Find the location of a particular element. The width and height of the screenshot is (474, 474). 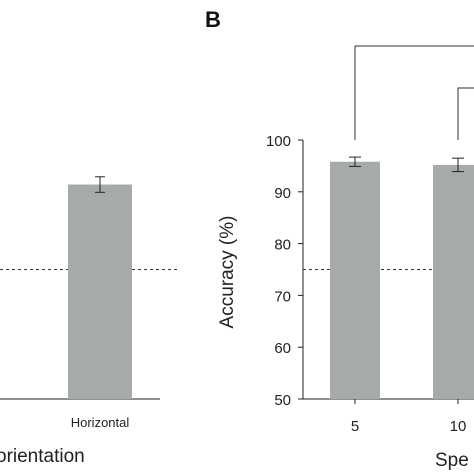

panel-b-y-tick-label: 60 is located at coordinates (282, 348).